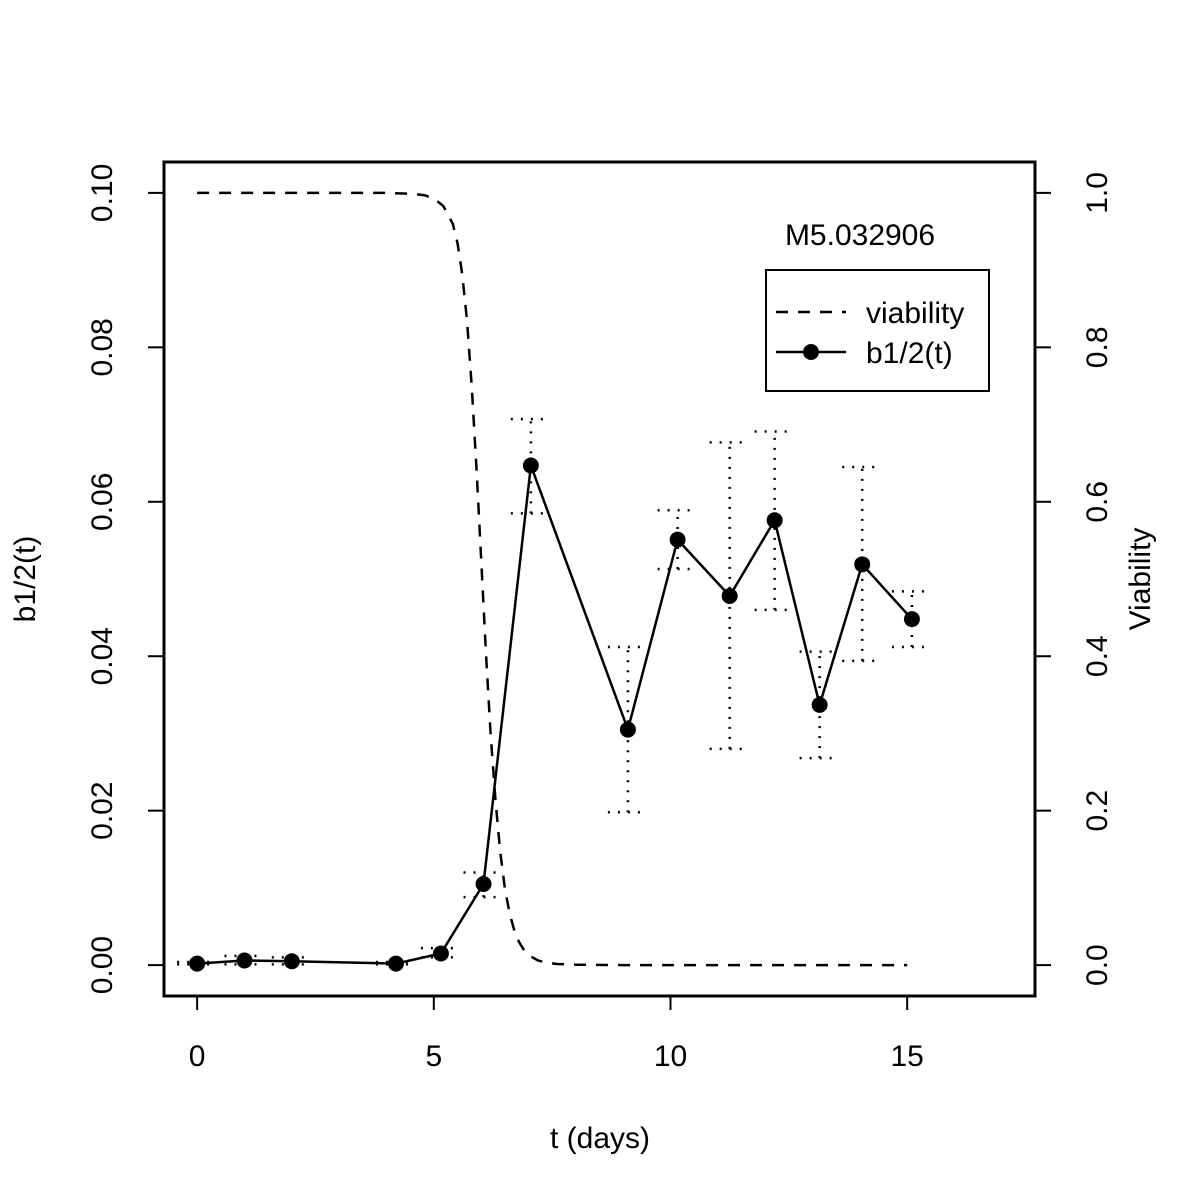 This screenshot has height=1199, width=1200. I want to click on x-tick-label: 15, so click(907, 1056).